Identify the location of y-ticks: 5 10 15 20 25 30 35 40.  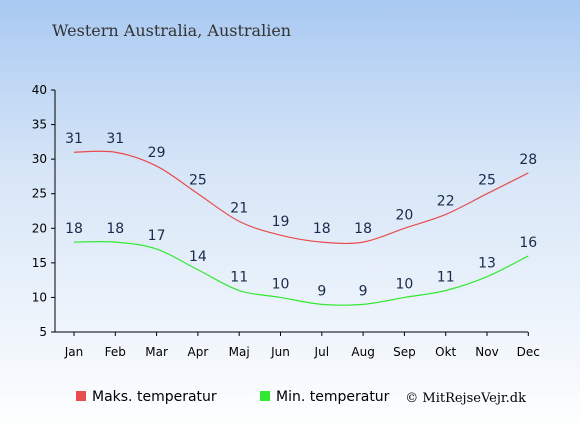
(43, 211).